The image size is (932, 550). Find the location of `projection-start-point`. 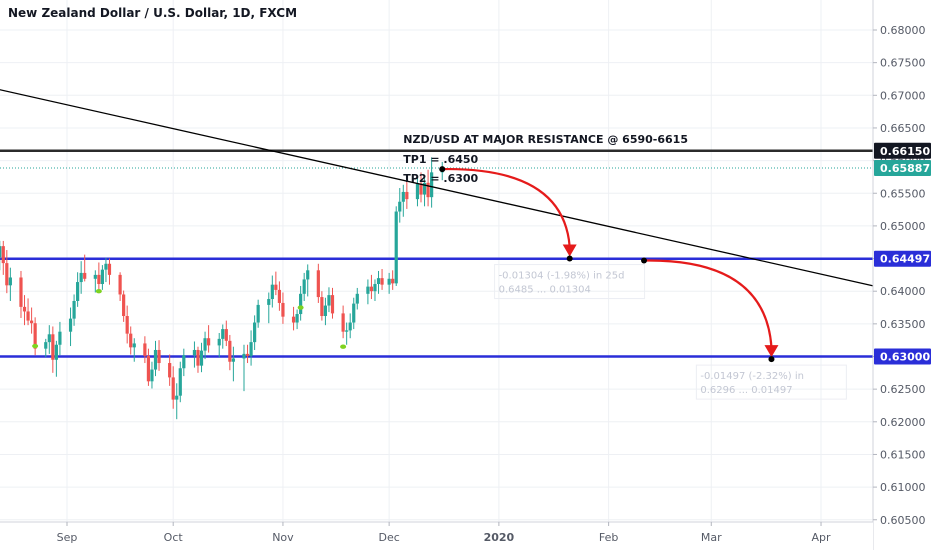

projection-start-point is located at coordinates (442, 169).